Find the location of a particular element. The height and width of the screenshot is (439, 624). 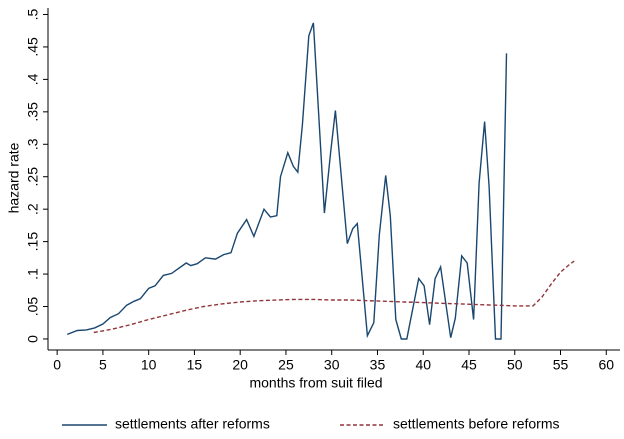

x-tick-label: 50 is located at coordinates (515, 365).